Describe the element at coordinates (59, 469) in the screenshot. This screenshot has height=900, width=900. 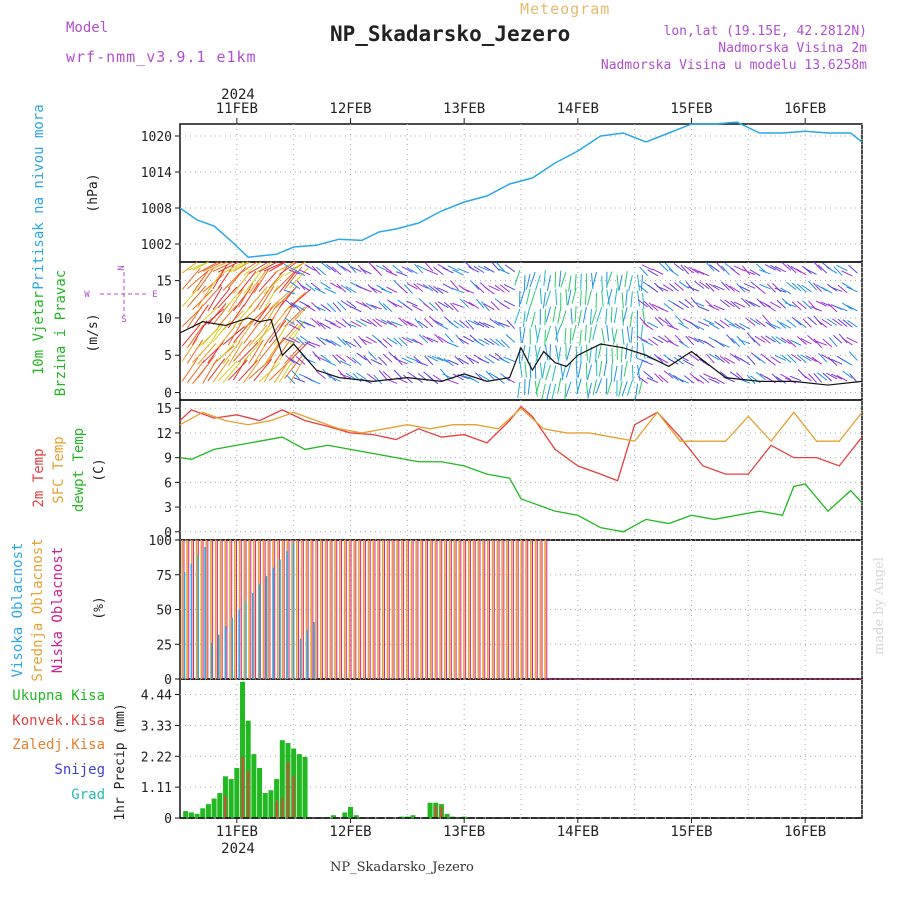
I see `temp-sfc-label: SFC Temp` at that location.